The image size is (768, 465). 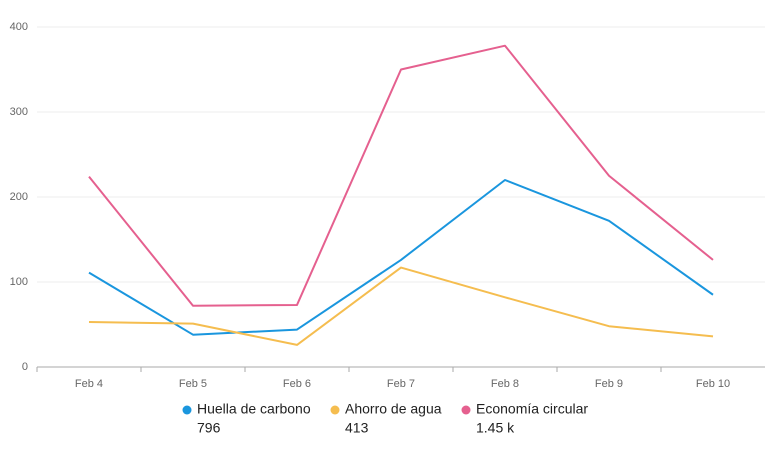 I want to click on y-tick-label: 400, so click(x=19, y=27).